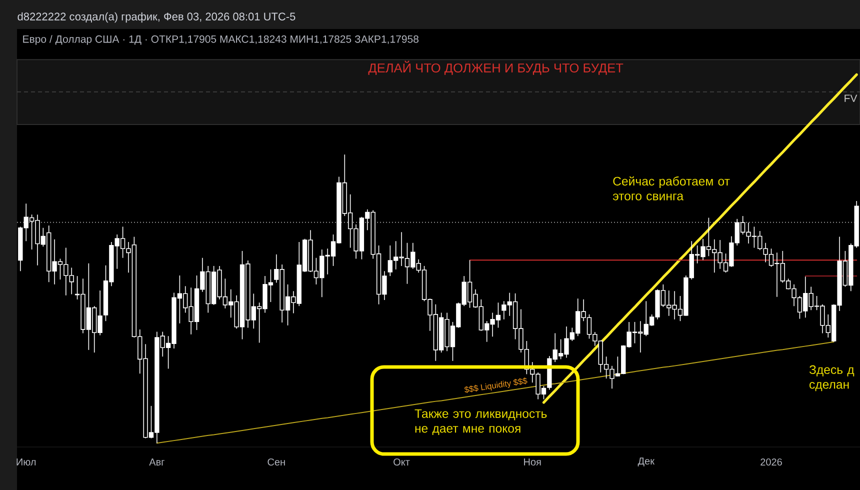 Image resolution: width=860 pixels, height=490 pixels. I want to click on x-tick-label: Июл, so click(26, 462).